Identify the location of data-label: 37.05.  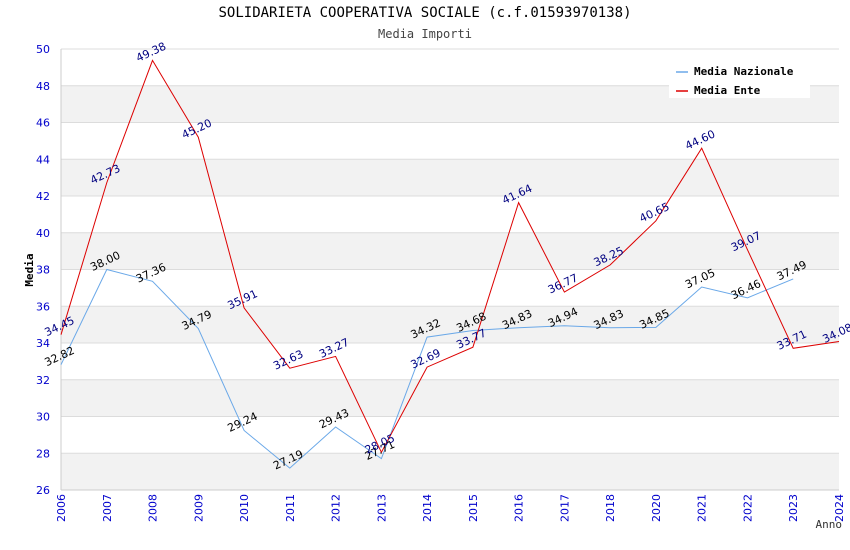
(700, 278).